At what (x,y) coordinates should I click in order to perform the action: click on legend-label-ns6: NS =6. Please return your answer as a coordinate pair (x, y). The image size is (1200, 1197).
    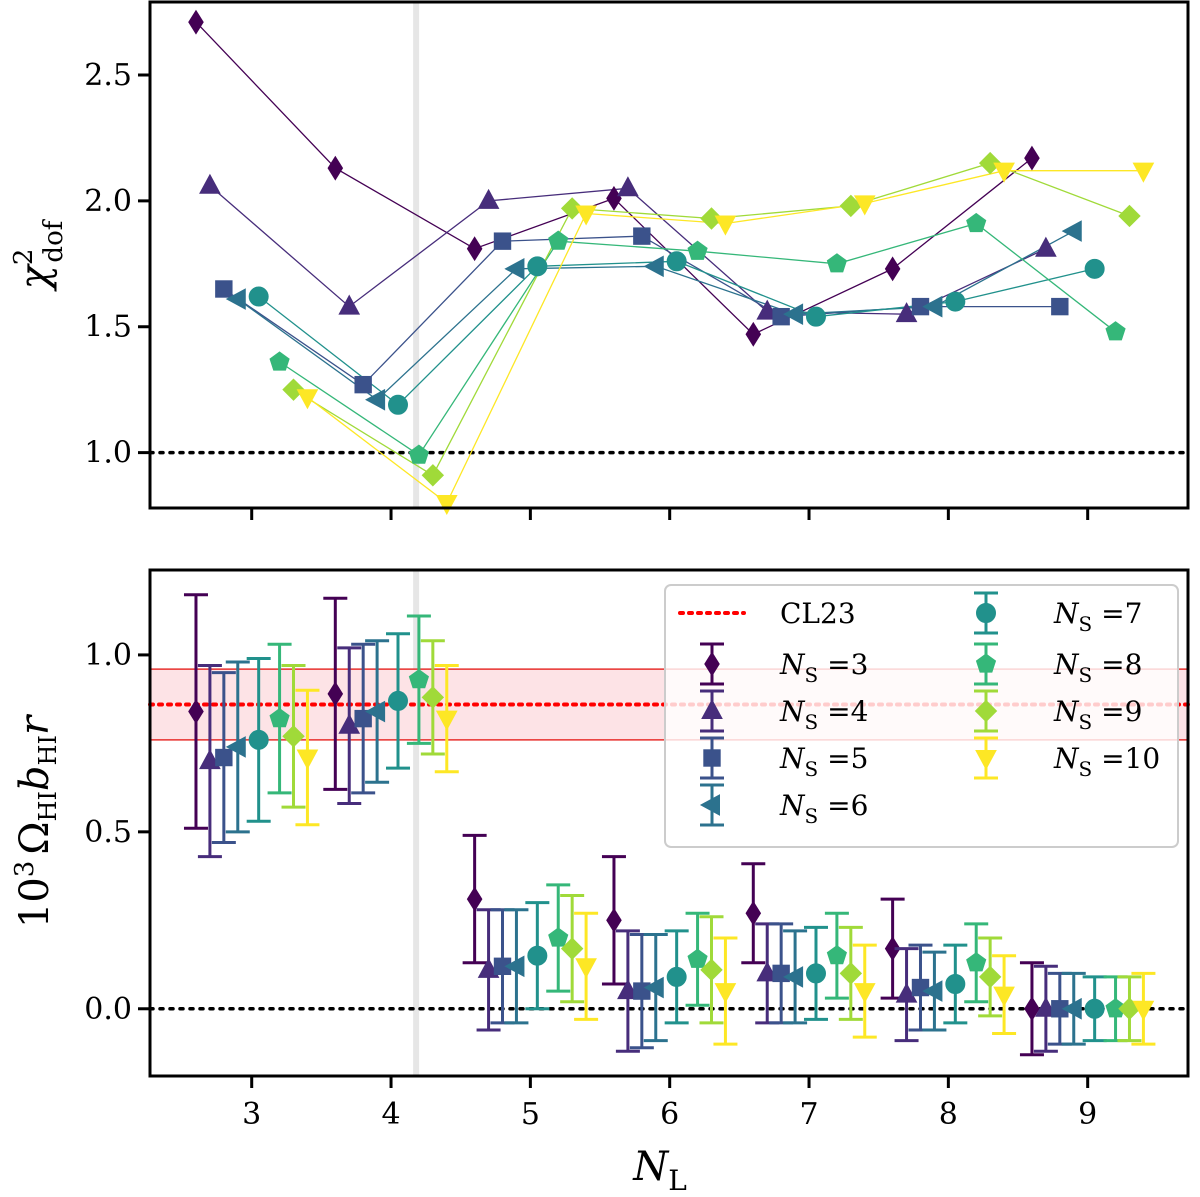
    Looking at the image, I should click on (823, 808).